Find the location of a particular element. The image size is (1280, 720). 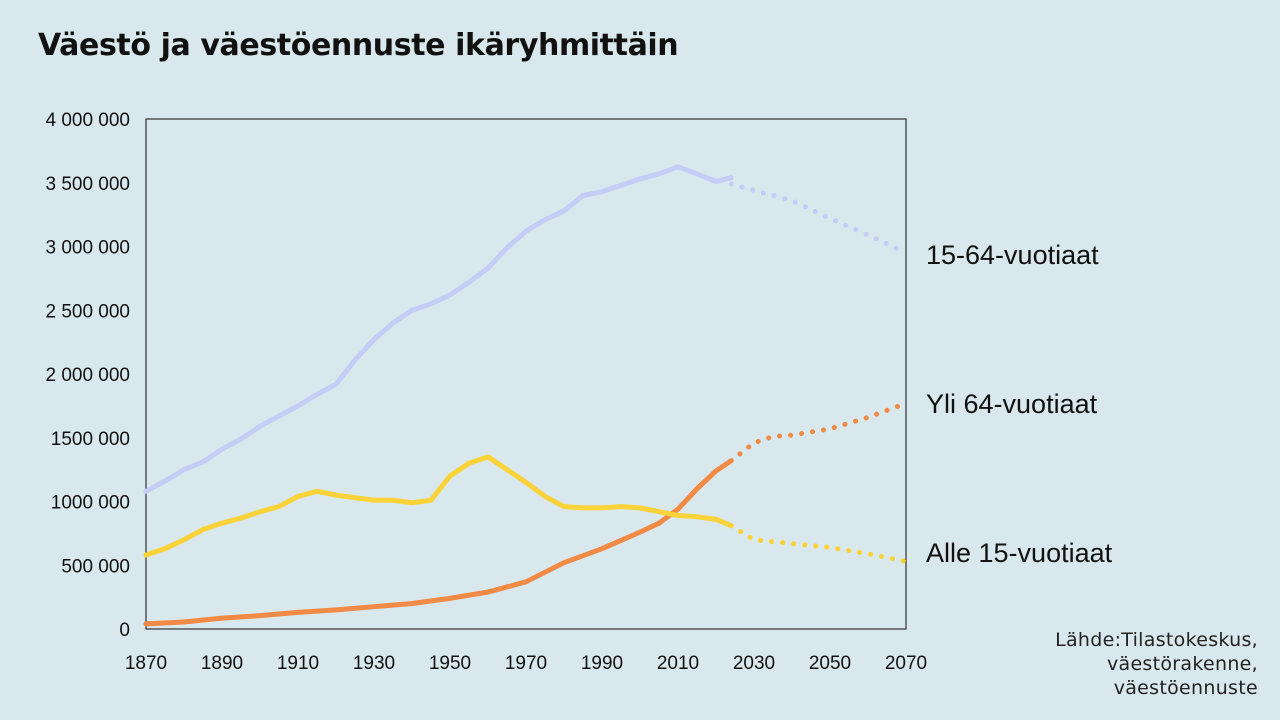

x-tick-label: 1870 is located at coordinates (146, 663).